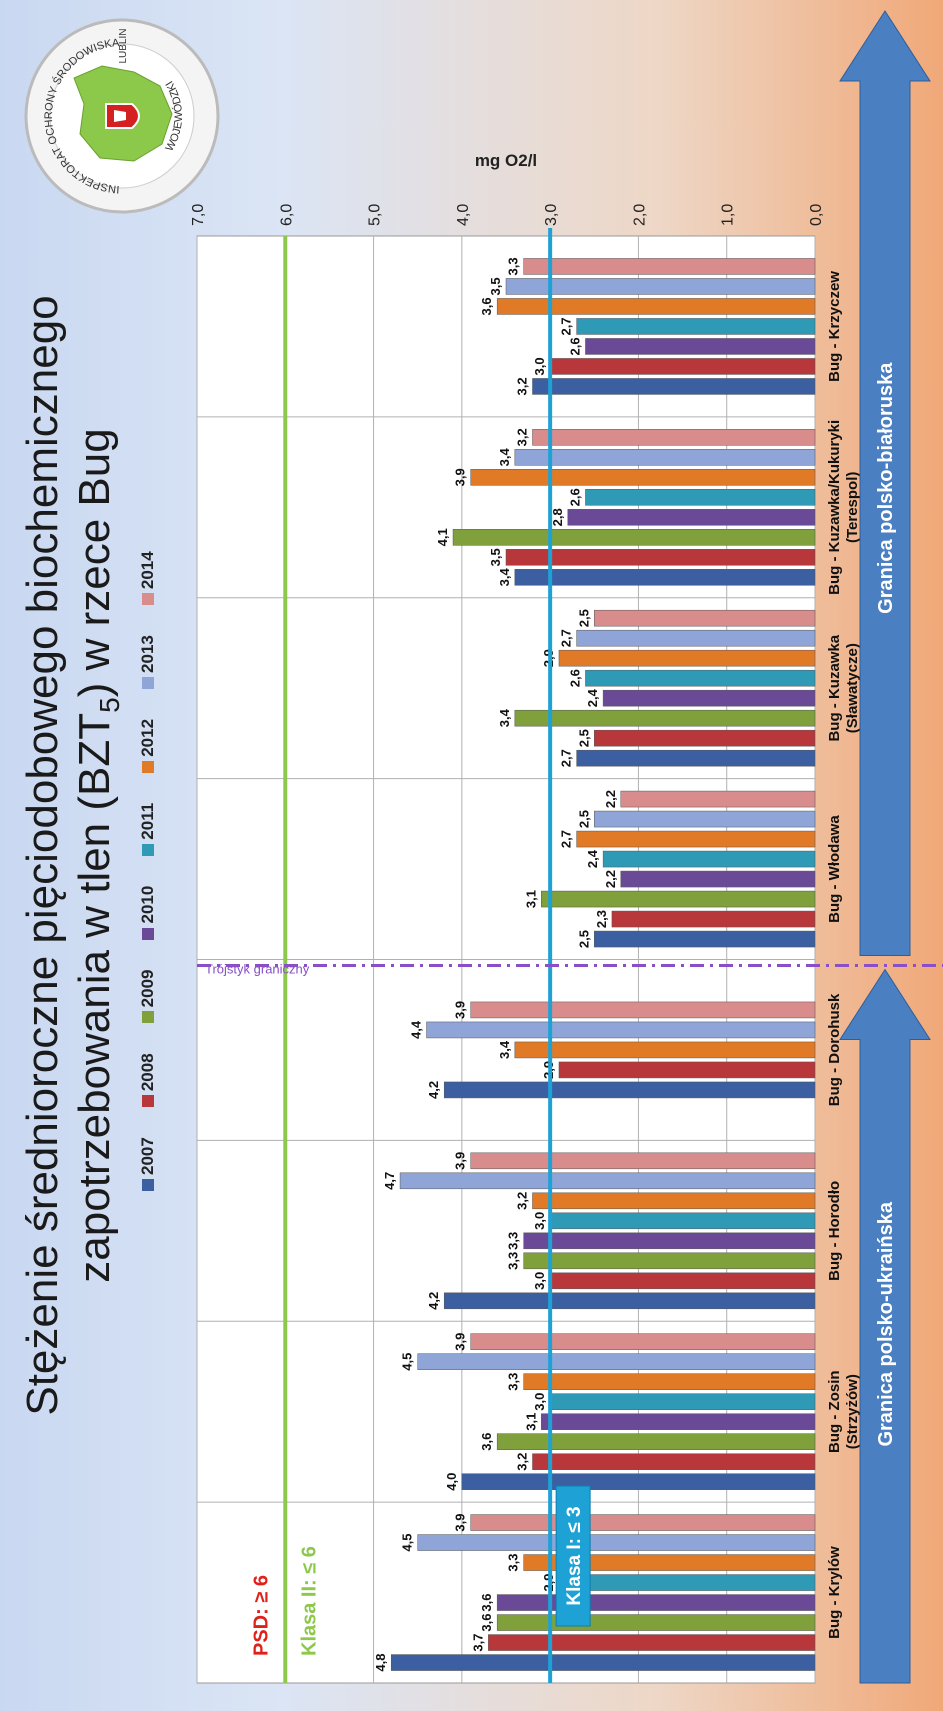 The image size is (943, 1711). What do you see at coordinates (834, 1411) in the screenshot?
I see `category-label: Bug - Zosin` at bounding box center [834, 1411].